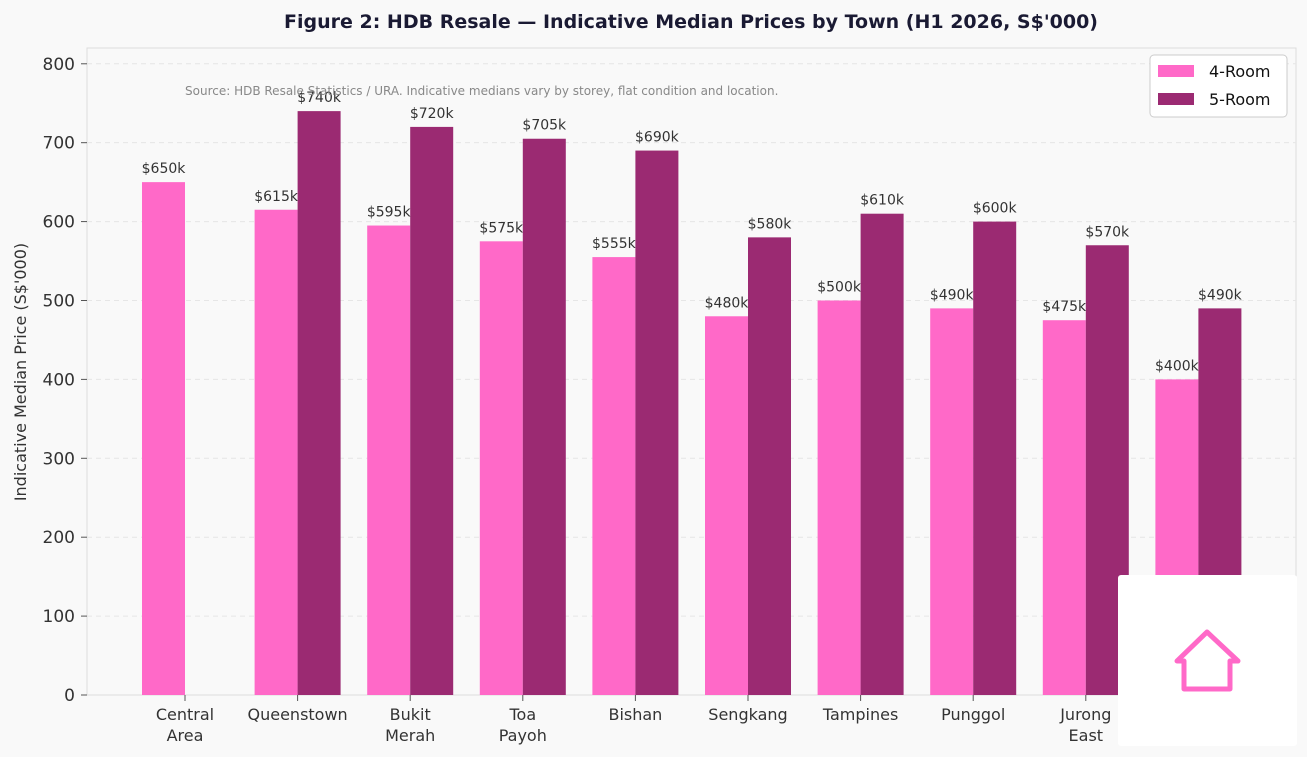  I want to click on y-axis-ticks: 0 100 200 300 400 500 600 700 800, so click(65, 380).